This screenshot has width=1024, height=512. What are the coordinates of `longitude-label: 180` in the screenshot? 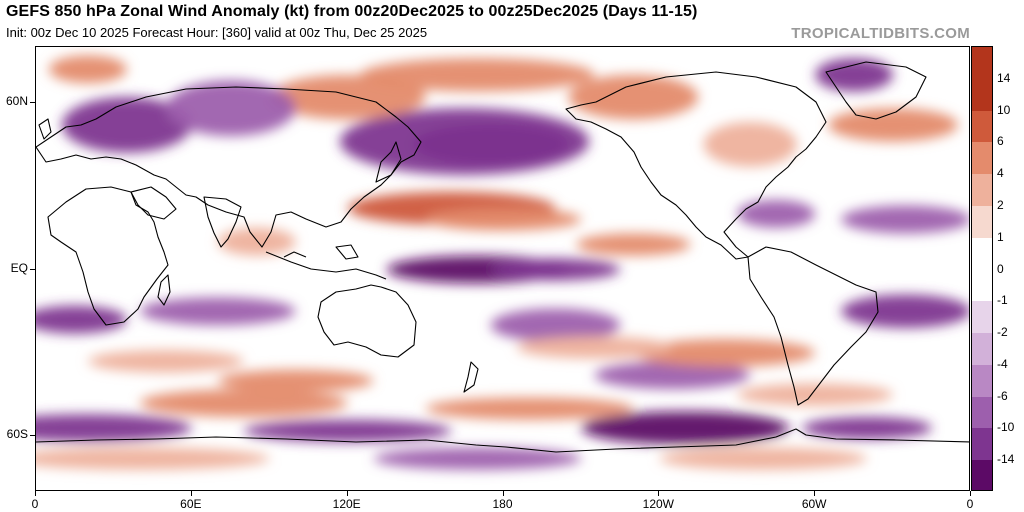 It's located at (502, 504).